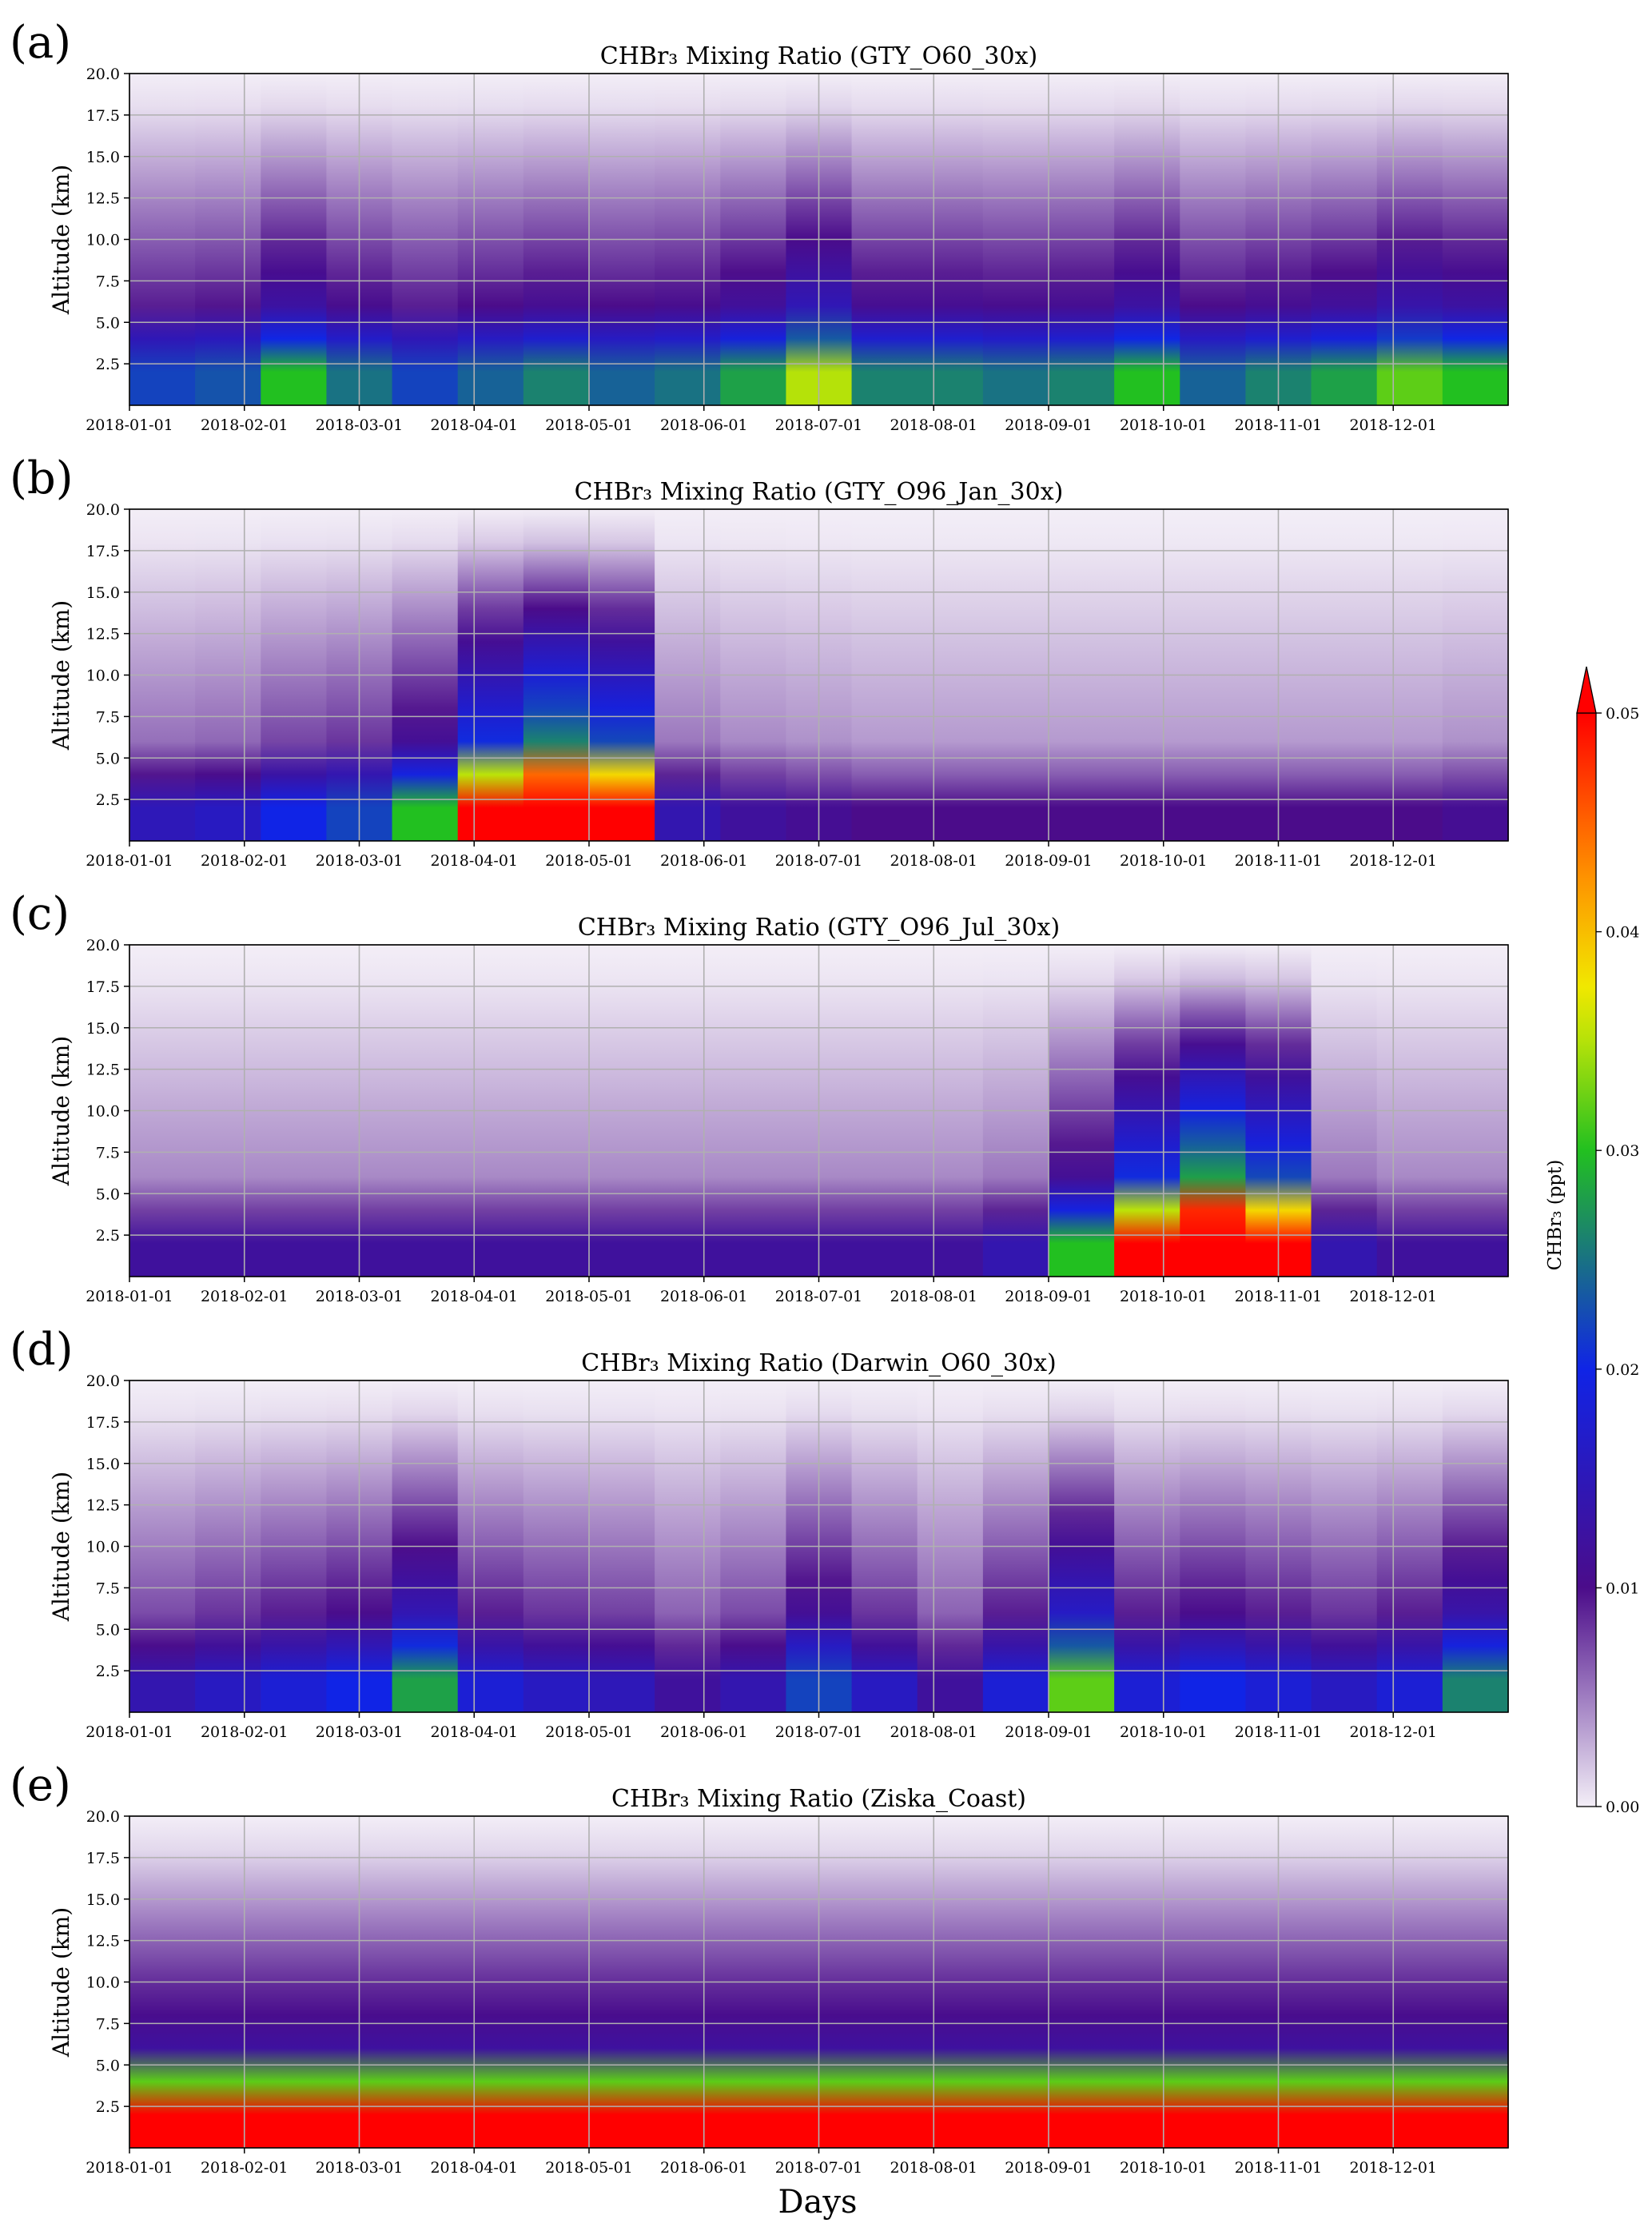 The width and height of the screenshot is (1652, 2231). What do you see at coordinates (42, 478) in the screenshot?
I see `panel-label: (b)` at bounding box center [42, 478].